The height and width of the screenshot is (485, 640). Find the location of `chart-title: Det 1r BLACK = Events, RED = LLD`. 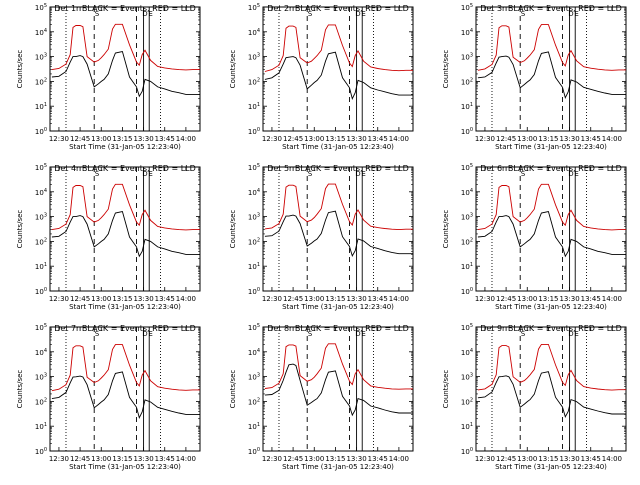

chart-title: Det 1r BLACK = Events, RED = LLD is located at coordinates (125, 8).